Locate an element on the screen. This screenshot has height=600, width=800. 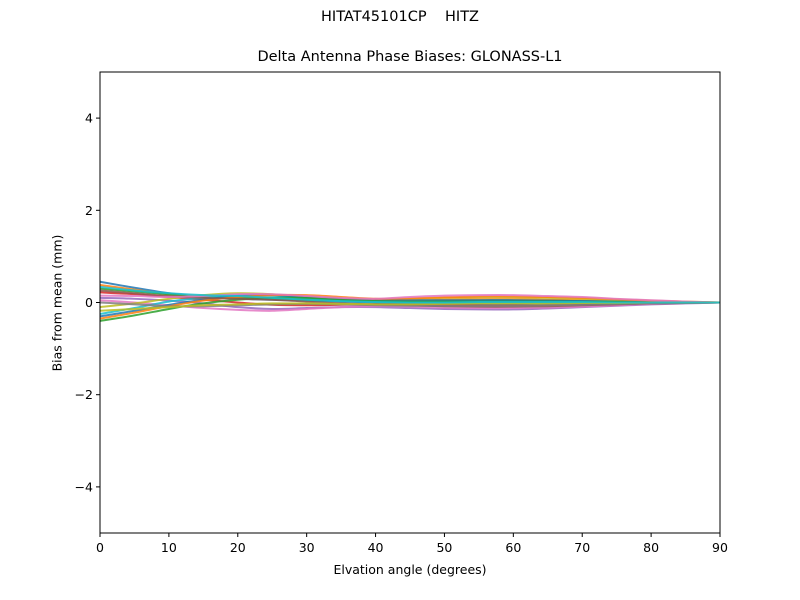
series-lines is located at coordinates (410, 301).